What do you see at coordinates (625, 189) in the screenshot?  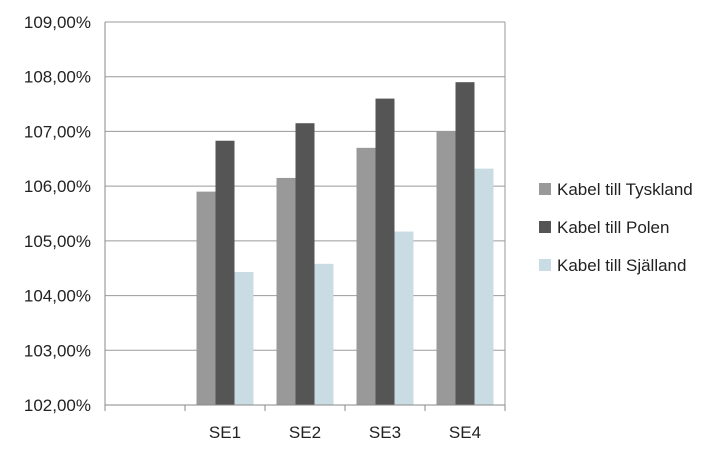 I see `legend-label: Kabel till Tyskland` at bounding box center [625, 189].